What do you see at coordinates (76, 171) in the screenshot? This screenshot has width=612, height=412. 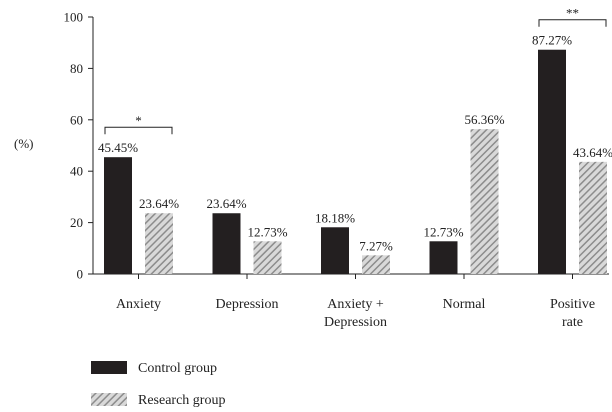 I see `y-tick-label: 40` at bounding box center [76, 171].